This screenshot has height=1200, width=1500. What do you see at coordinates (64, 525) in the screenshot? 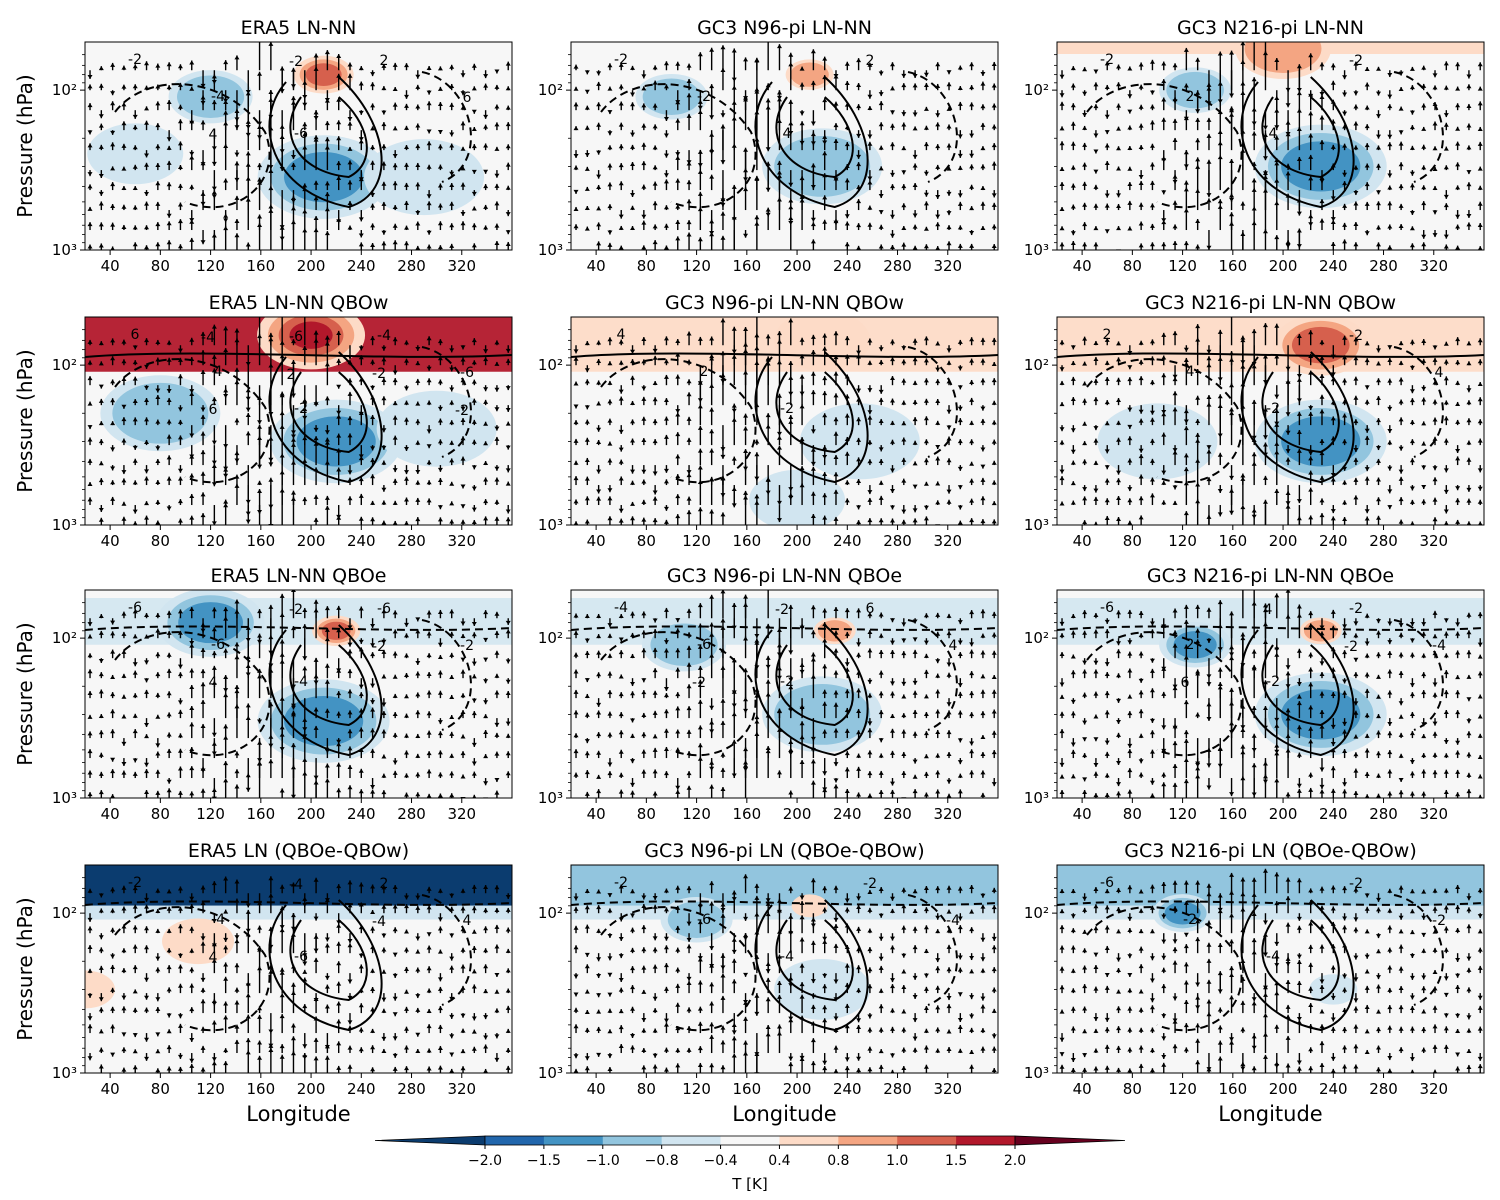
I see `y-tick-label: 10³` at bounding box center [64, 525].